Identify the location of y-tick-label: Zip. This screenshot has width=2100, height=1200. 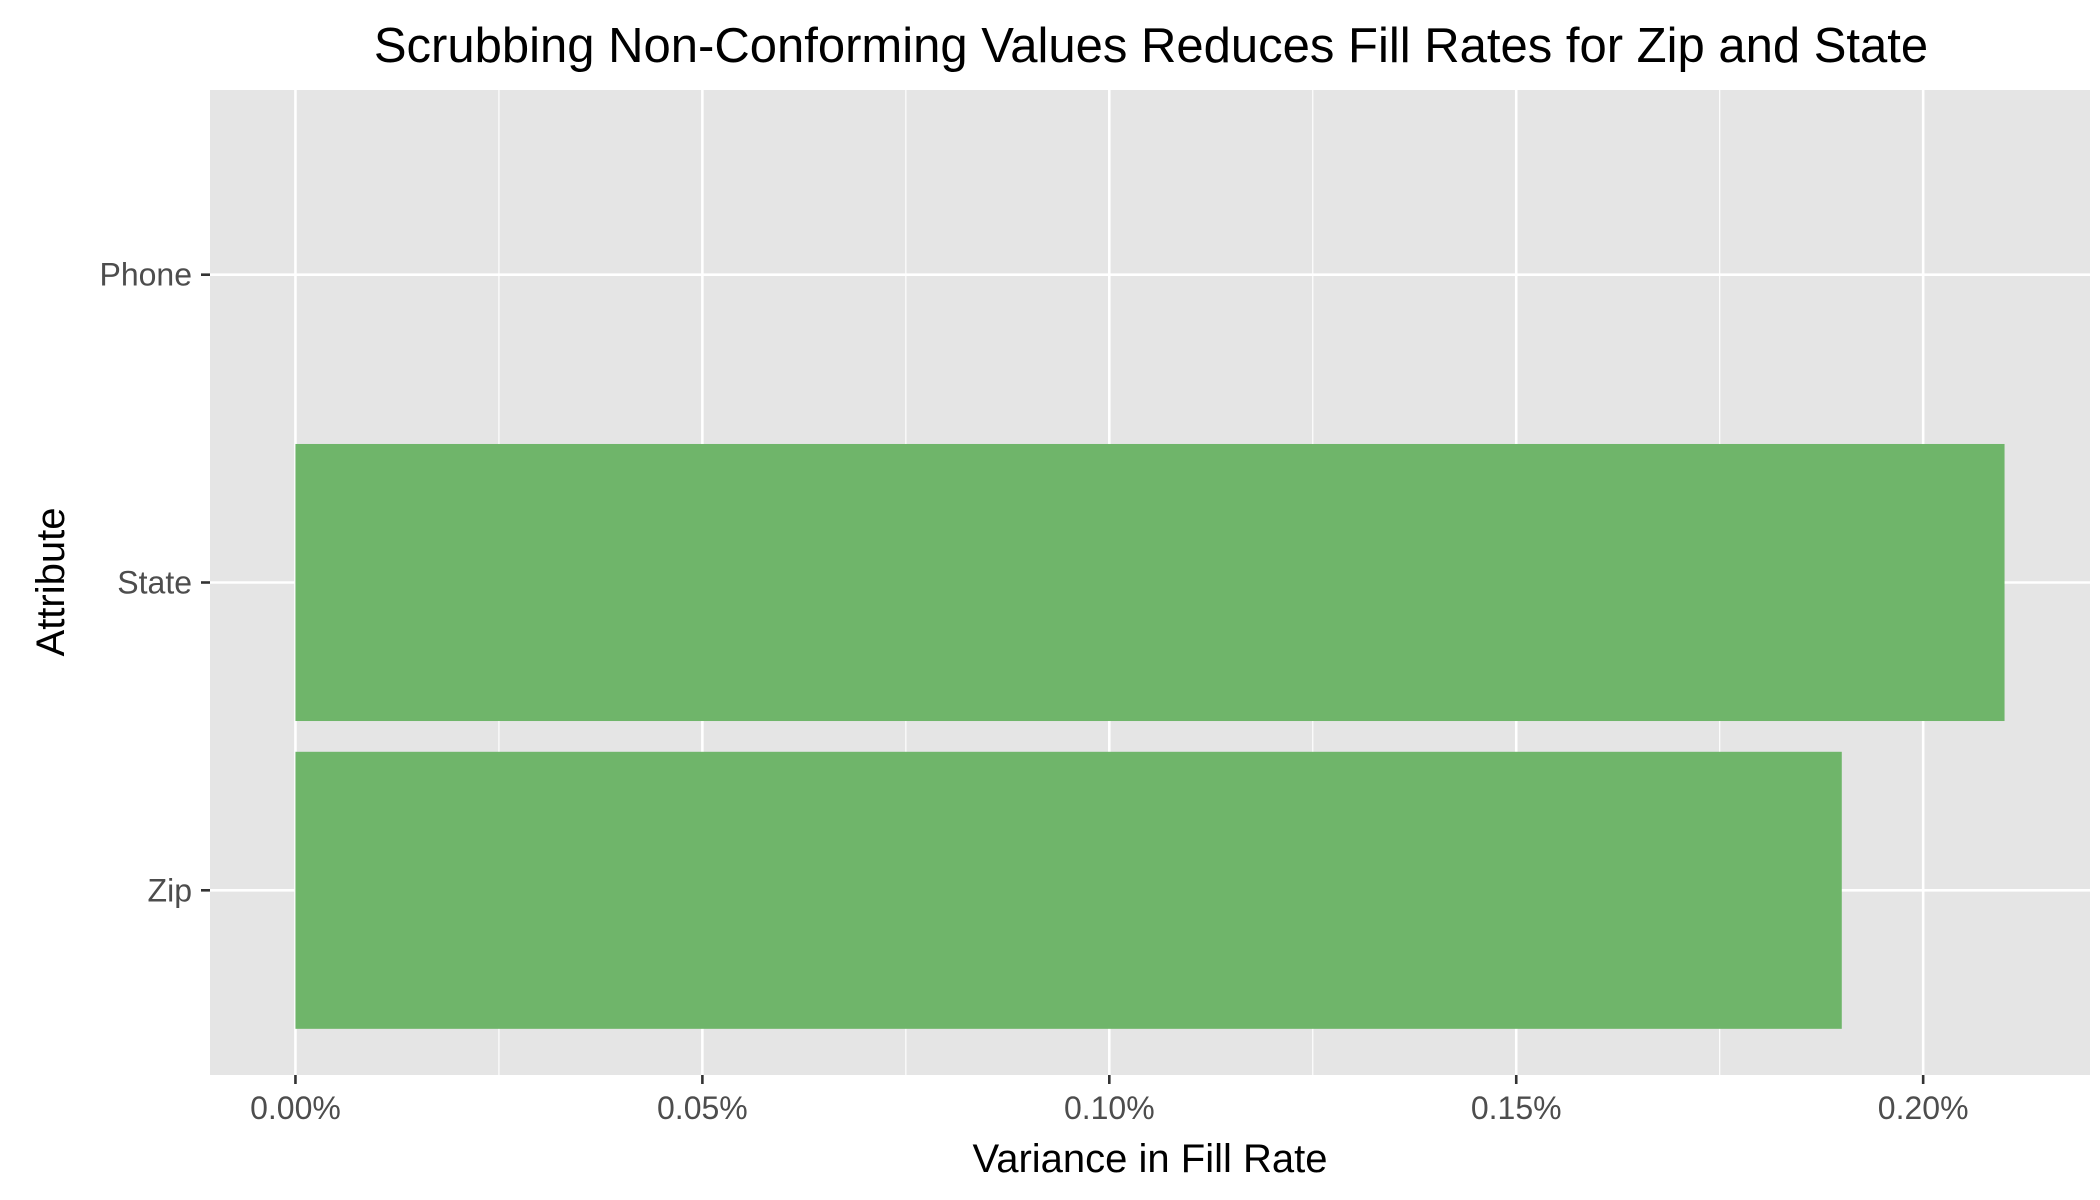
(170, 890).